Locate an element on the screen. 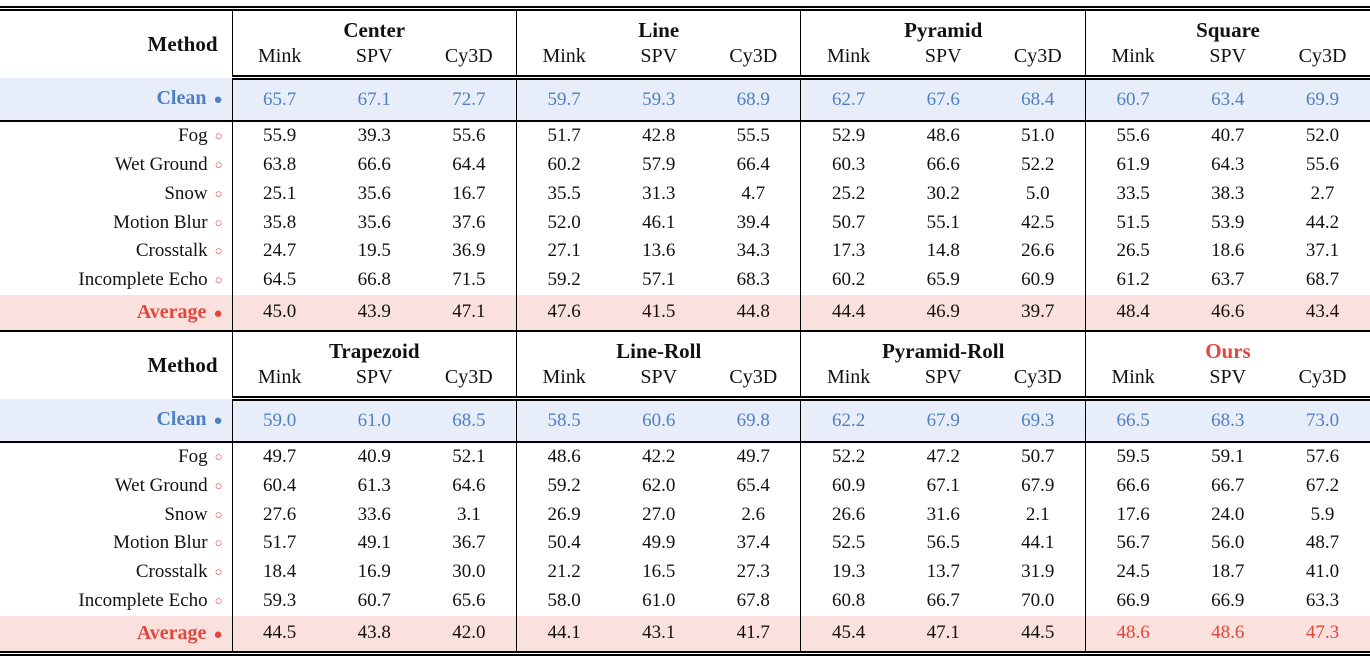 The image size is (1370, 656). value-cell: 66.5 is located at coordinates (1133, 421).